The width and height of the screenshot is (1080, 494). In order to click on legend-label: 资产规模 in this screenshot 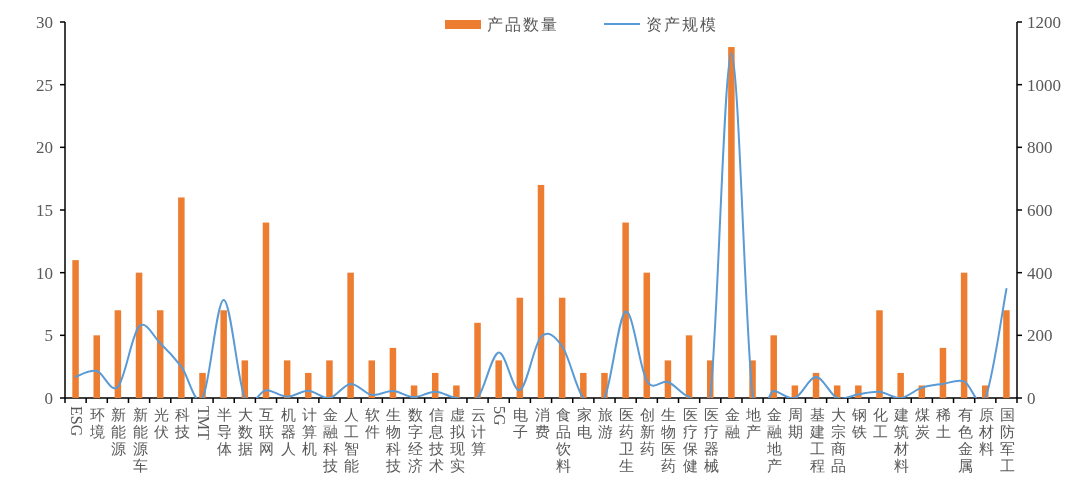, I will do `click(682, 24)`.